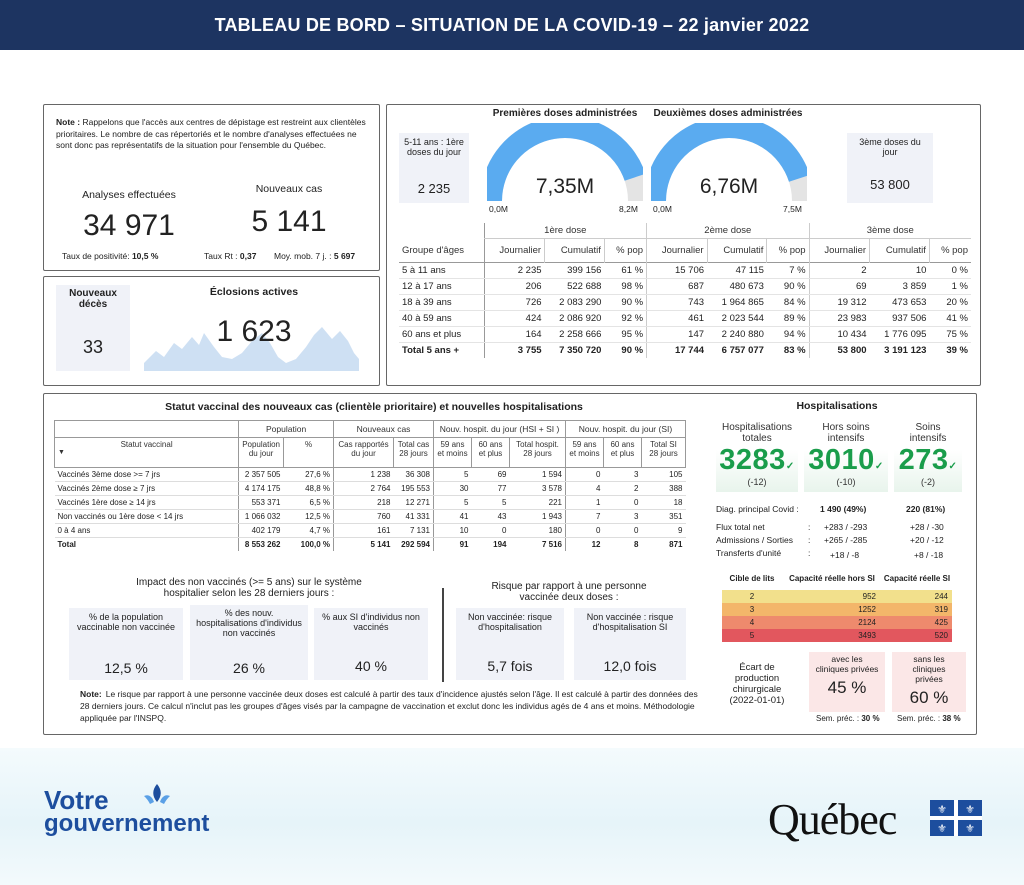  What do you see at coordinates (890, 168) in the screenshot?
I see `third-doses-card: 3ème doses du jour 53 800` at bounding box center [890, 168].